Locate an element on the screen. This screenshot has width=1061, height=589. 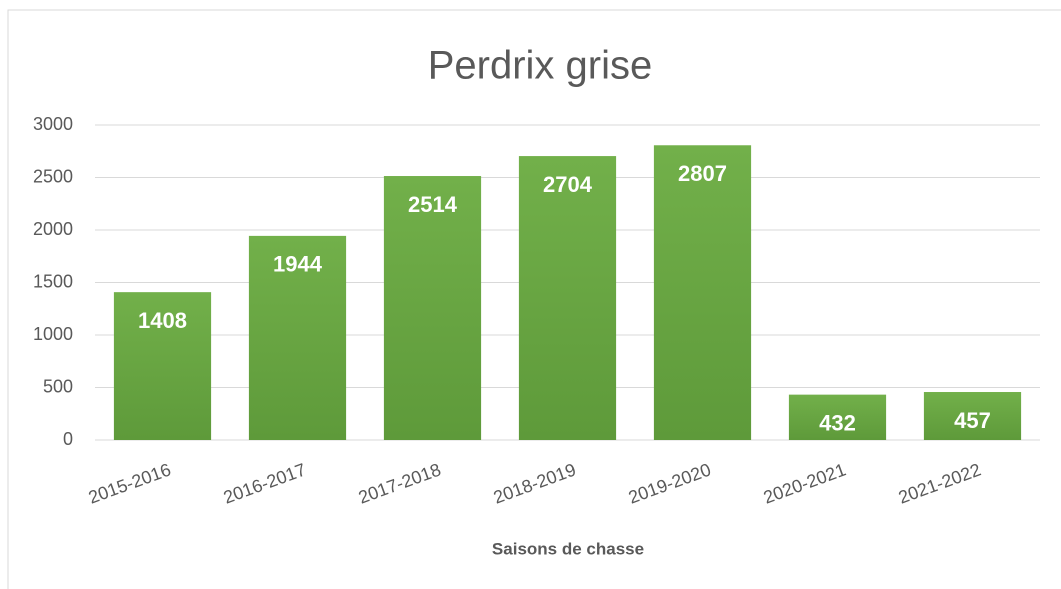
data-label: 432 is located at coordinates (837, 422).